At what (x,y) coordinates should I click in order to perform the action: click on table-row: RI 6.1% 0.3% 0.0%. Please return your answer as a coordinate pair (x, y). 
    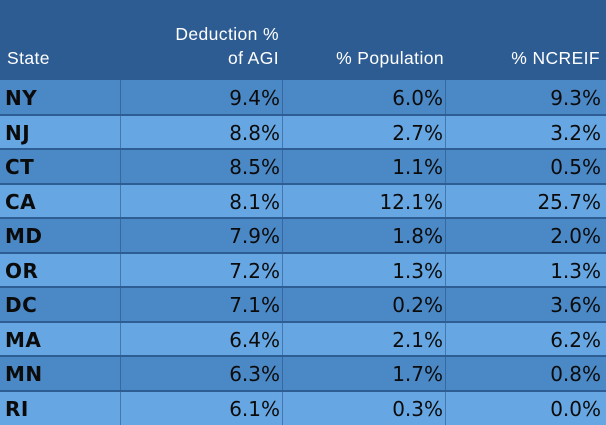
    Looking at the image, I should click on (303, 407).